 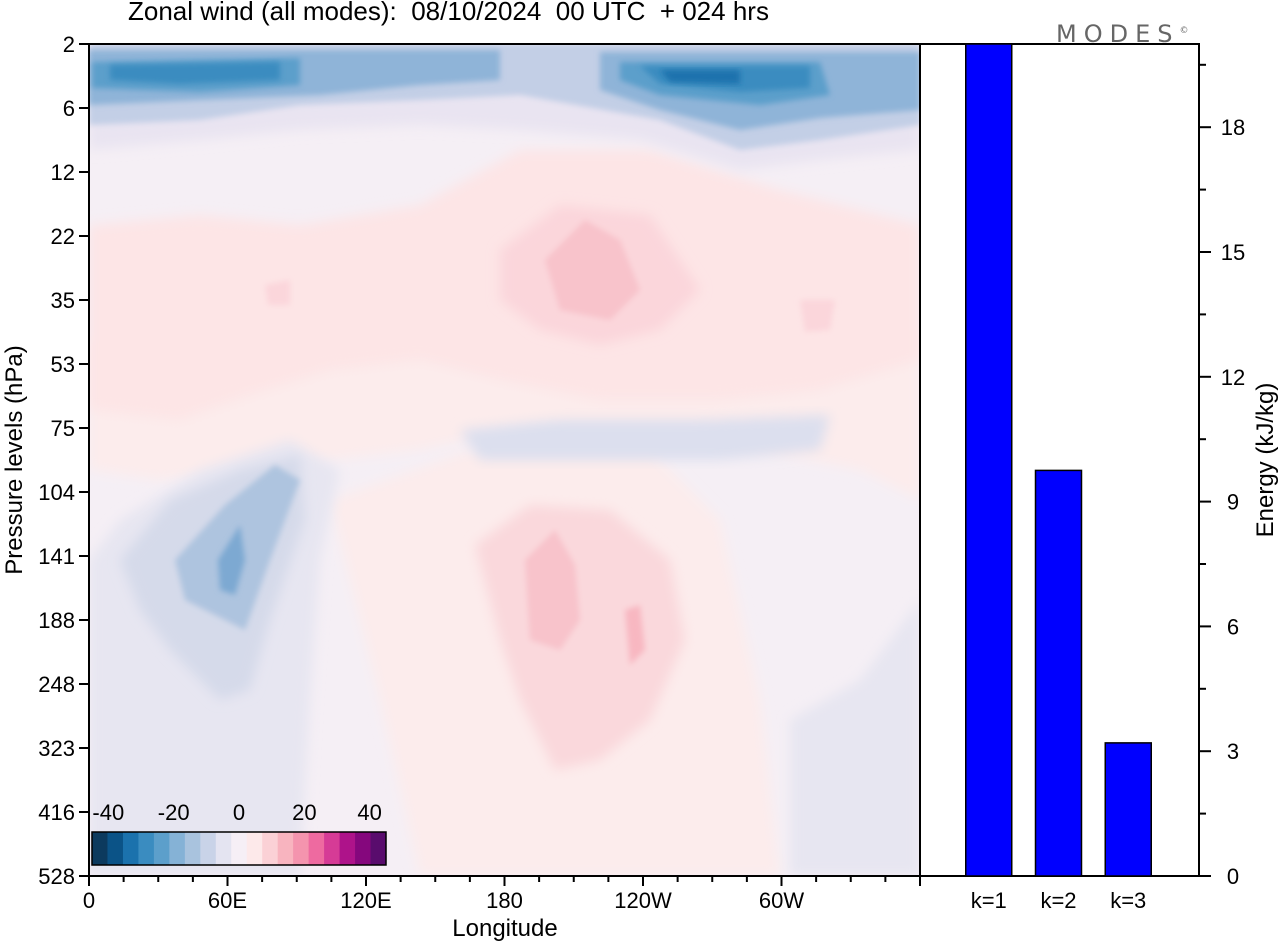 What do you see at coordinates (63, 460) in the screenshot?
I see `heatmap-y-axis: 2 6 12 22 35 53 75 104 141 188 248 323 416 528` at bounding box center [63, 460].